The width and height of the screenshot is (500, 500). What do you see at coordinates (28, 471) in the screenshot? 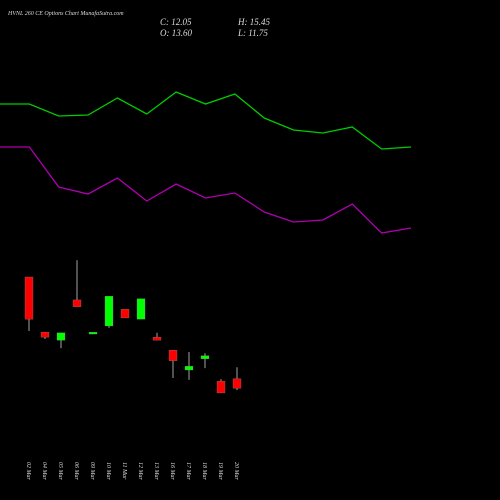
I see `x-tick-label: 02 Mar` at bounding box center [28, 471].